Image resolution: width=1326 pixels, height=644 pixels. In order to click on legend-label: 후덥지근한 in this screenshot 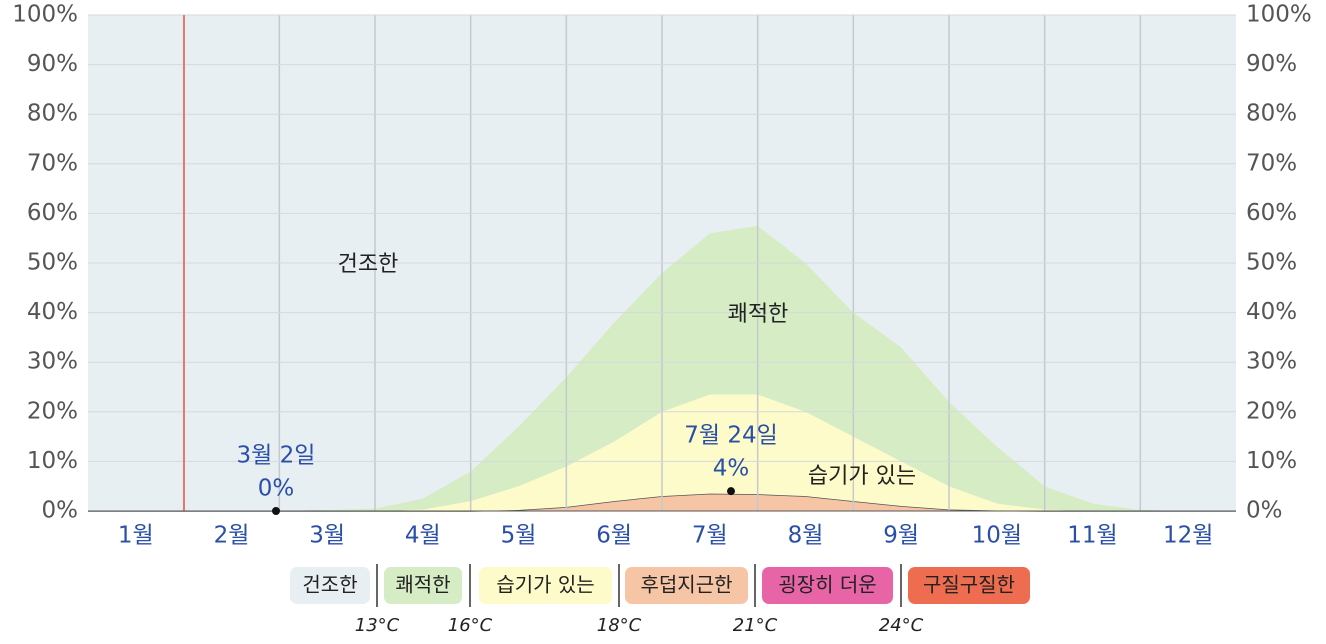, I will do `click(687, 585)`.